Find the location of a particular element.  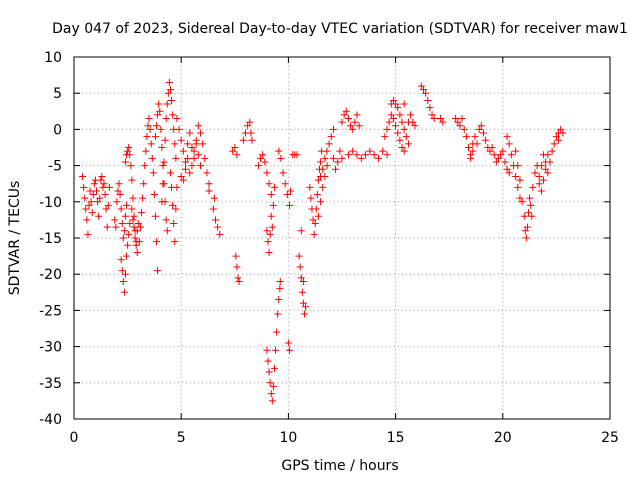

y-tick-label: -35 is located at coordinates (50, 384).